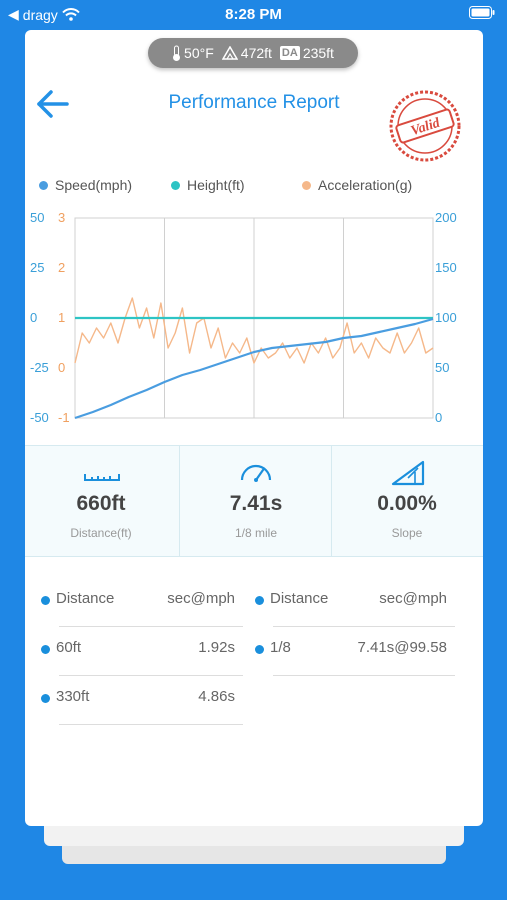 This screenshot has width=507, height=900. What do you see at coordinates (256, 503) in the screenshot?
I see `stat-eighth-mile-value: 7.41s` at bounding box center [256, 503].